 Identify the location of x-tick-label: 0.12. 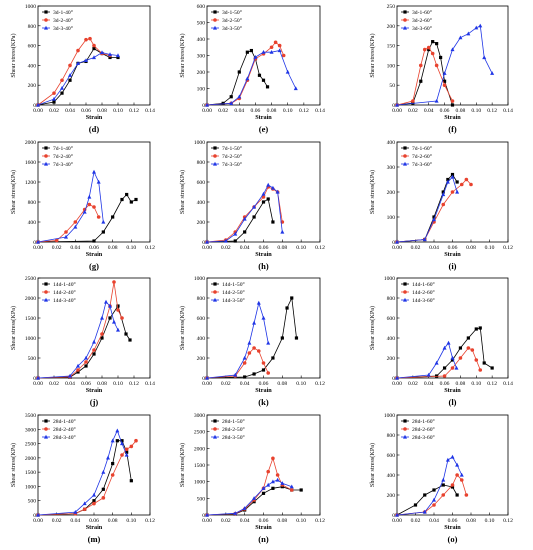
(508, 521).